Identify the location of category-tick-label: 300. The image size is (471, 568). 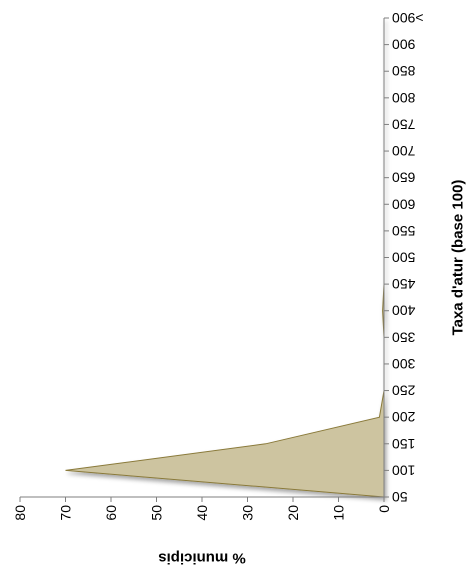
(404, 364).